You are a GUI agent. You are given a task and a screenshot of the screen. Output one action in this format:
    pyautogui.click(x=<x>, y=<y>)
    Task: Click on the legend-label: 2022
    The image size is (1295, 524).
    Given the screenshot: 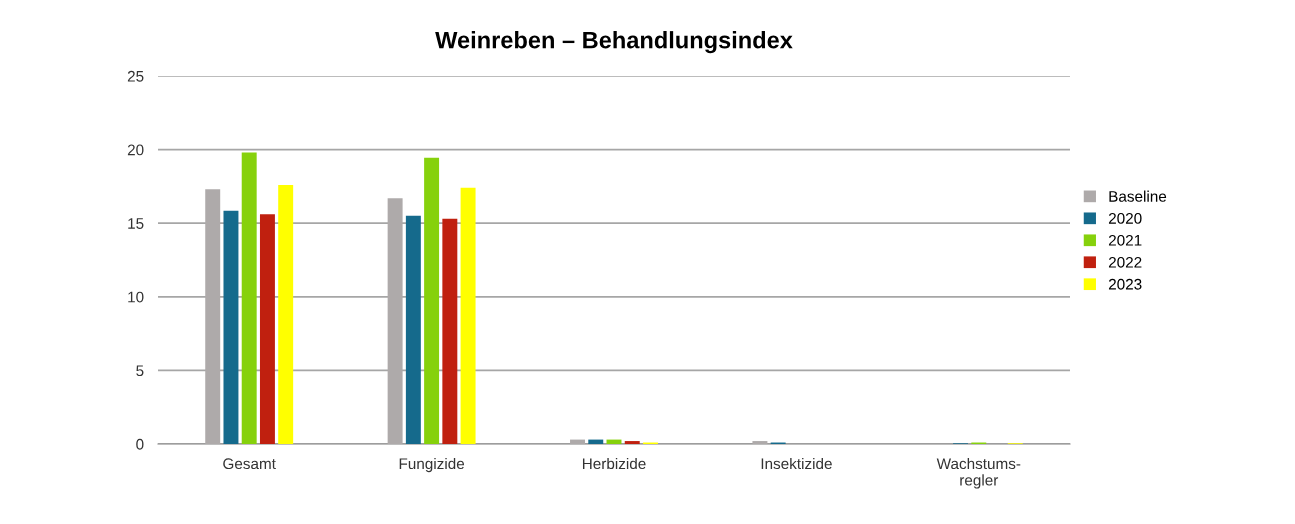 What is the action you would take?
    pyautogui.click(x=1125, y=262)
    